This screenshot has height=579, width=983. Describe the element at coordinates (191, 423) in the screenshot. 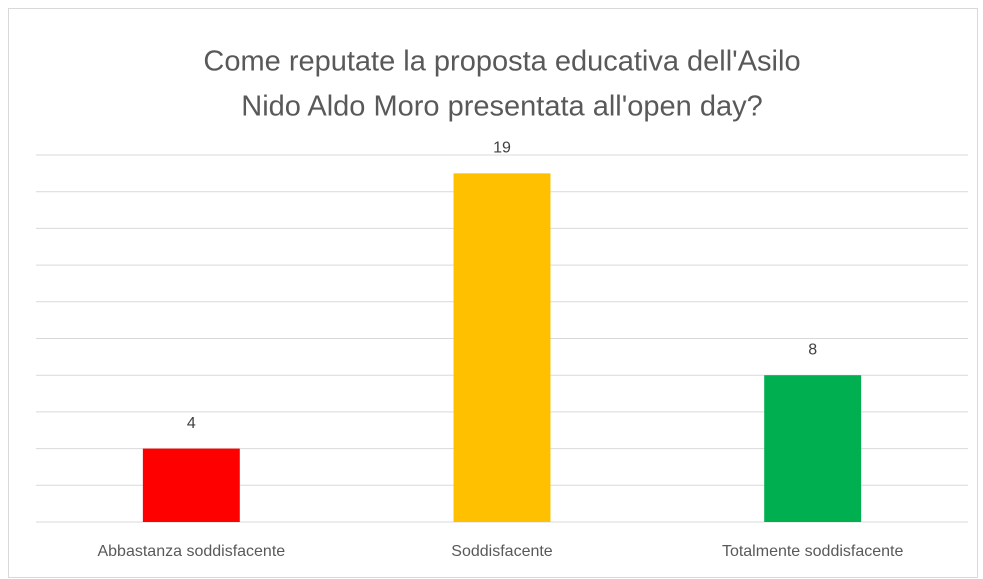

I see `data-label: 4` at that location.